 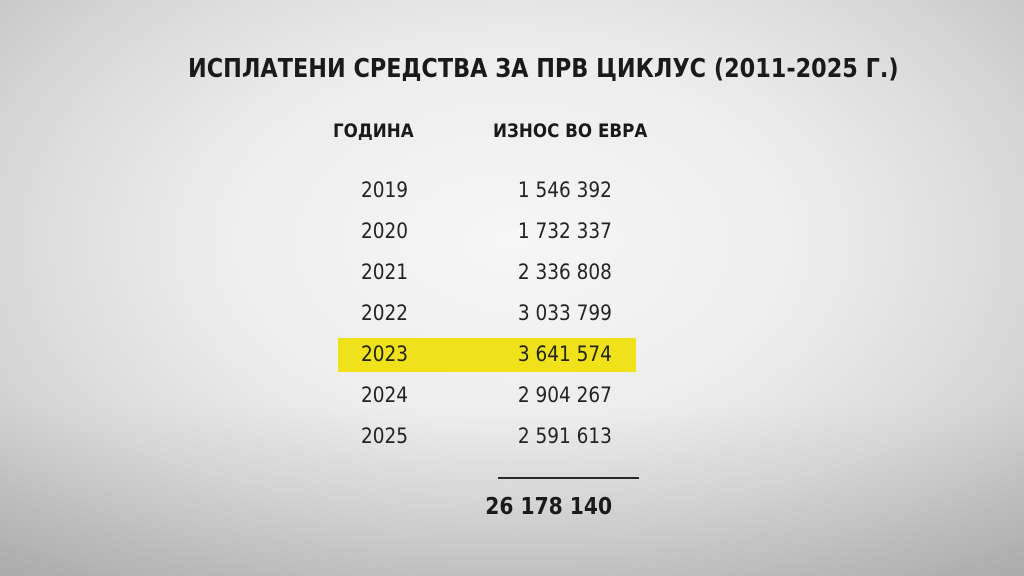 What do you see at coordinates (512, 232) in the screenshot?
I see `table-row: 2020 1 732 337` at bounding box center [512, 232].